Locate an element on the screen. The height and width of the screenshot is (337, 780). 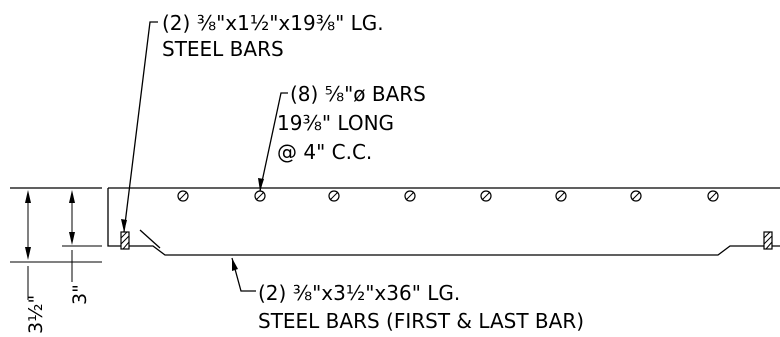
note-bottom-flat-bars-line2: STEEL BARS (FIRST & LAST BAR) is located at coordinates (421, 321).